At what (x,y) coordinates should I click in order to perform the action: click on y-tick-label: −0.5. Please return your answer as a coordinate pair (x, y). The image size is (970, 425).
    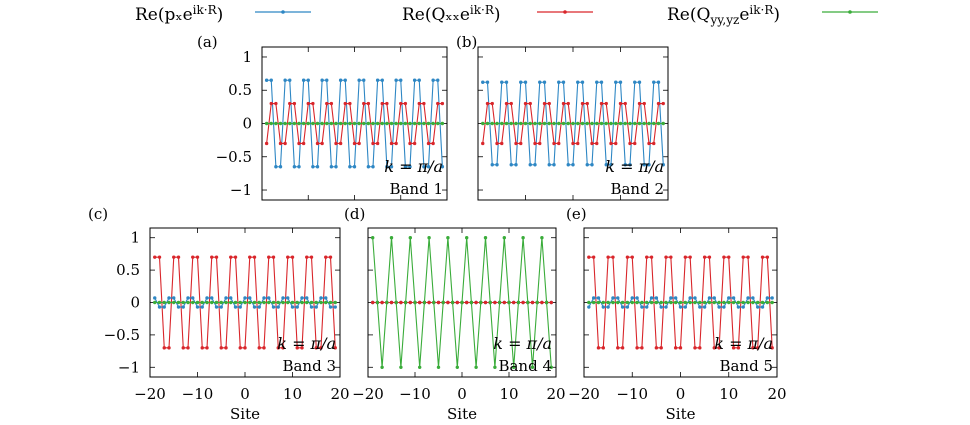
    Looking at the image, I should click on (122, 335).